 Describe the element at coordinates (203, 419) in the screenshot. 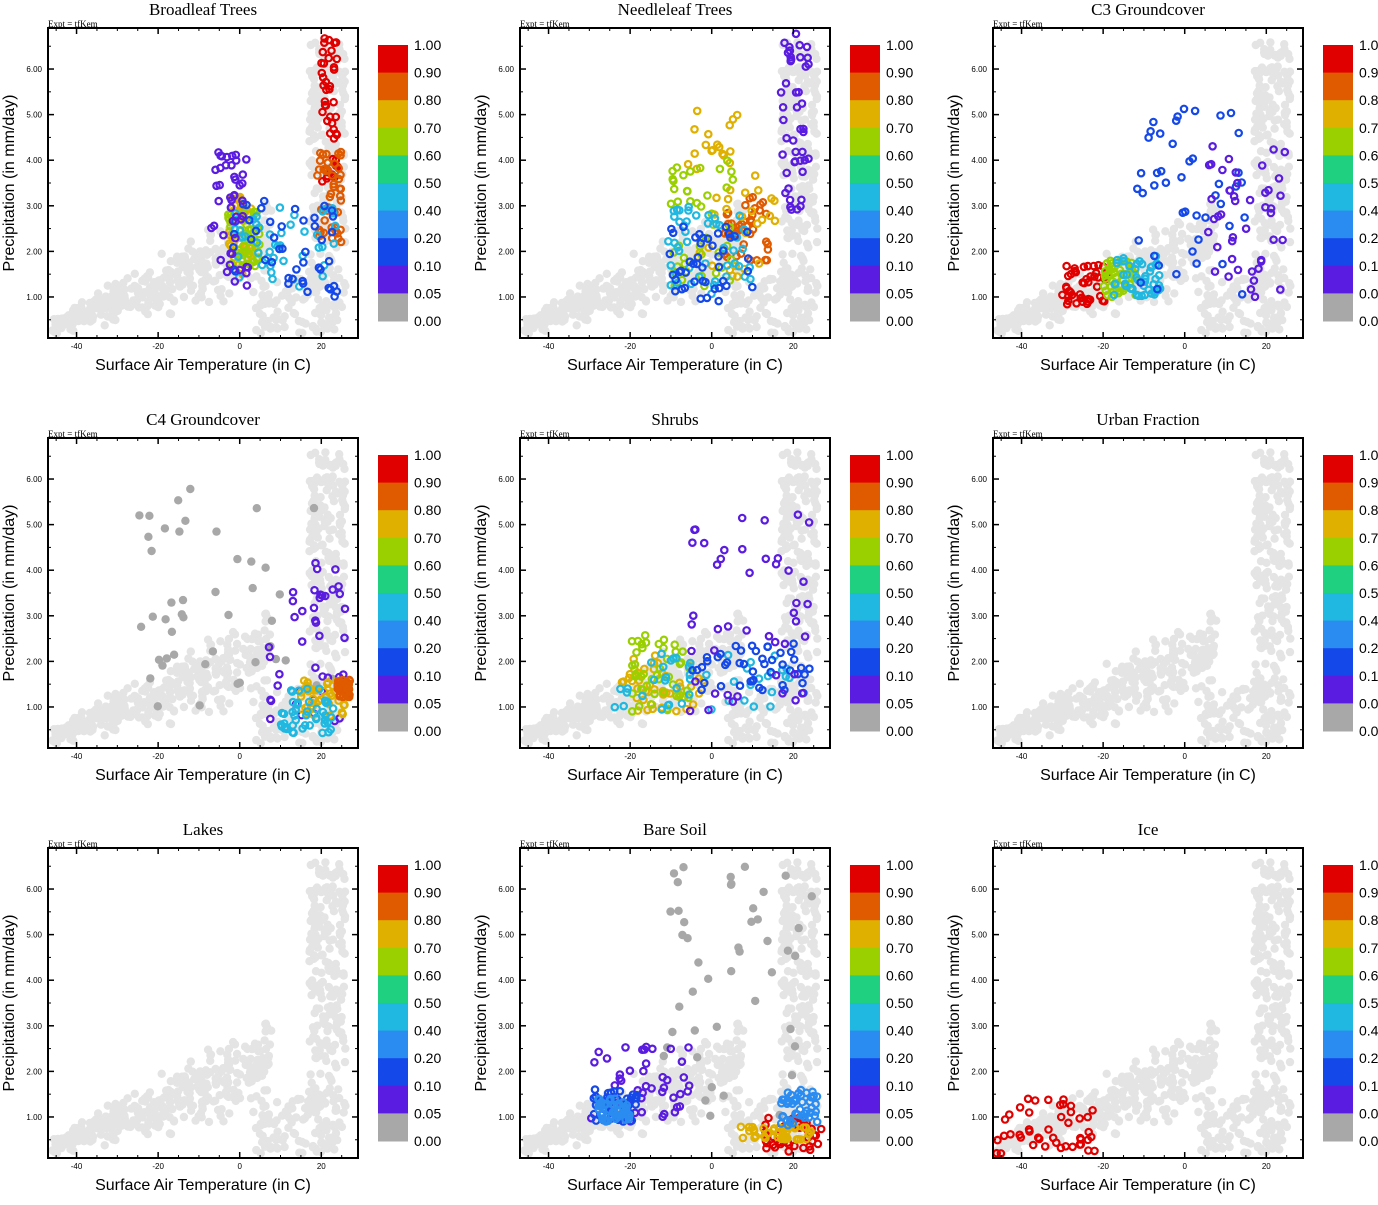

I see `panel-title: C4 Groundcover` at that location.